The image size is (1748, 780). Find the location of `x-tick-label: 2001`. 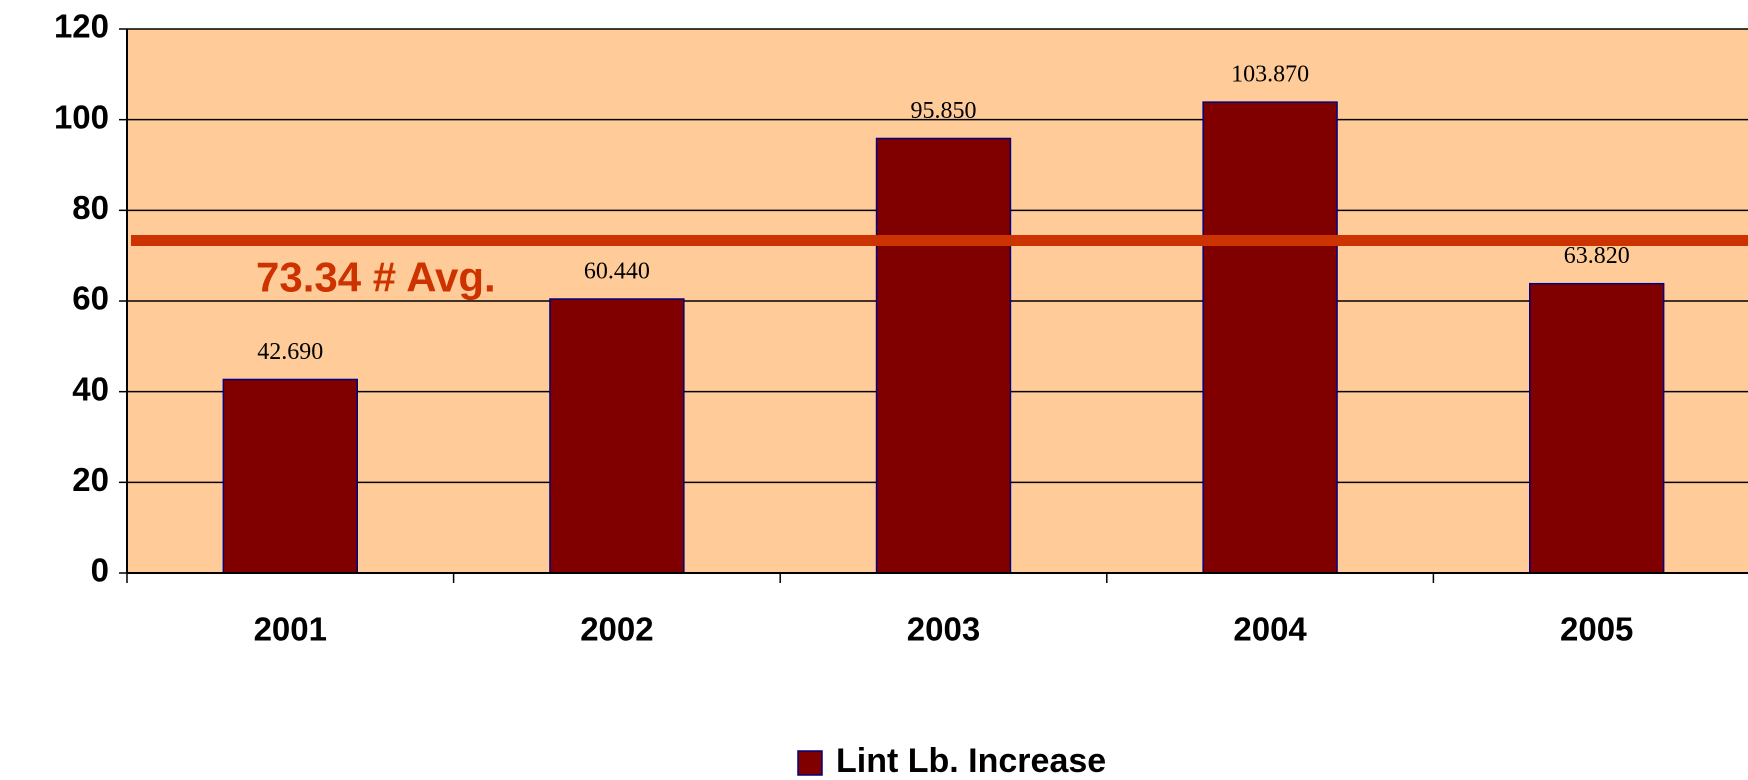

x-tick-label: 2001 is located at coordinates (290, 629).